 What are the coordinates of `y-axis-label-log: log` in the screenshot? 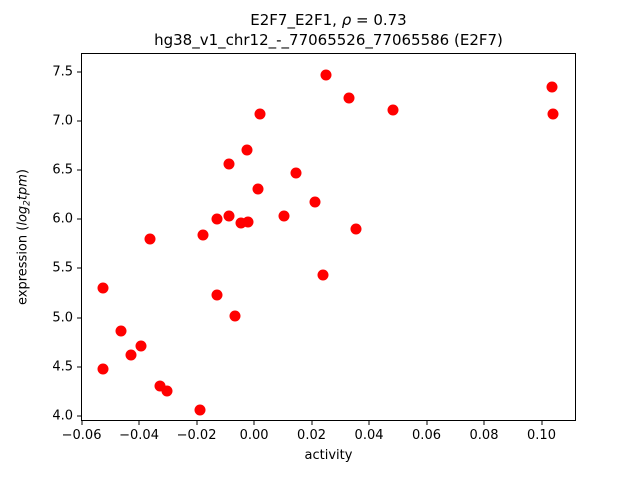 It's located at (23, 215).